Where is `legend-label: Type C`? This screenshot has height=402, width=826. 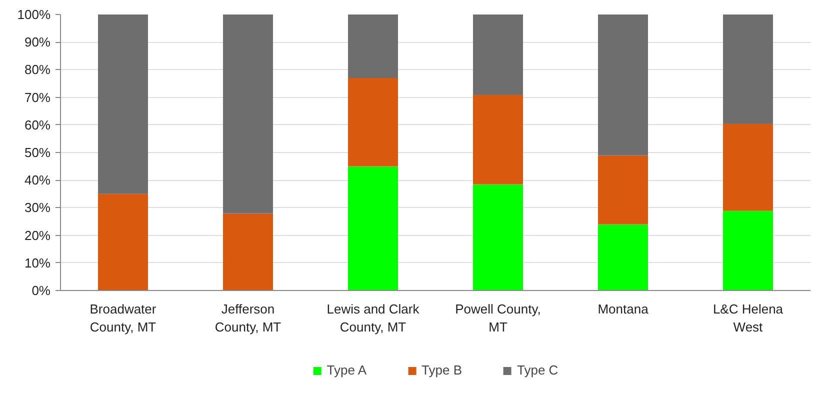 legend-label: Type C is located at coordinates (537, 370).